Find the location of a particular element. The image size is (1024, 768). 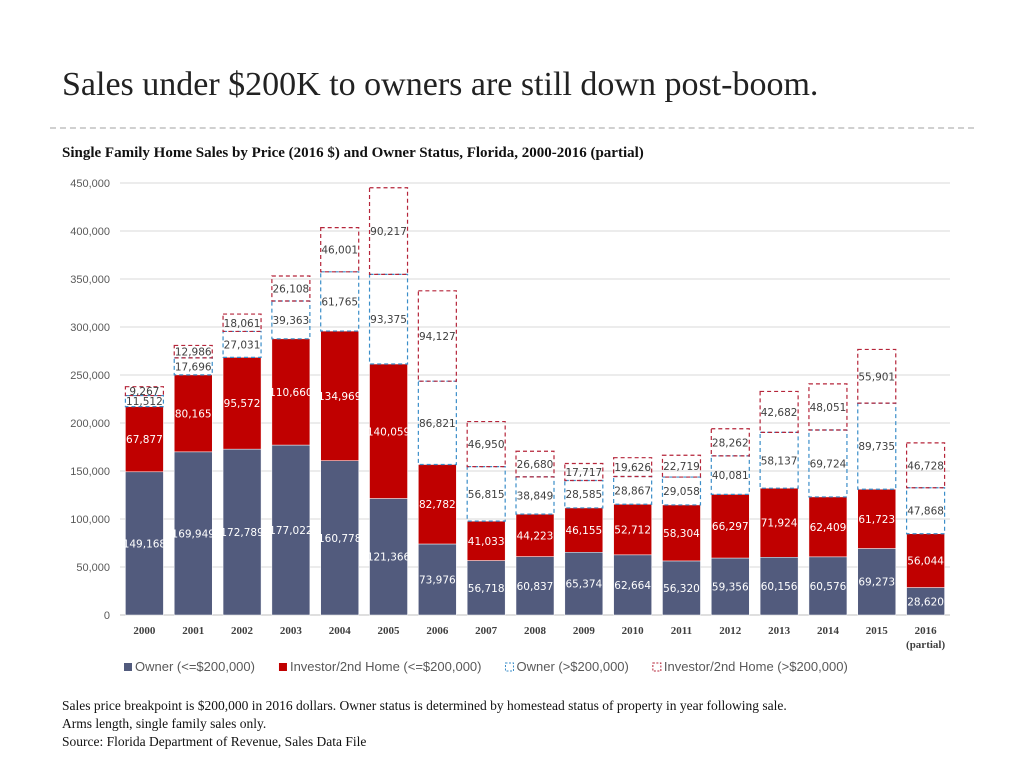

data-label: 82,782 is located at coordinates (437, 505).